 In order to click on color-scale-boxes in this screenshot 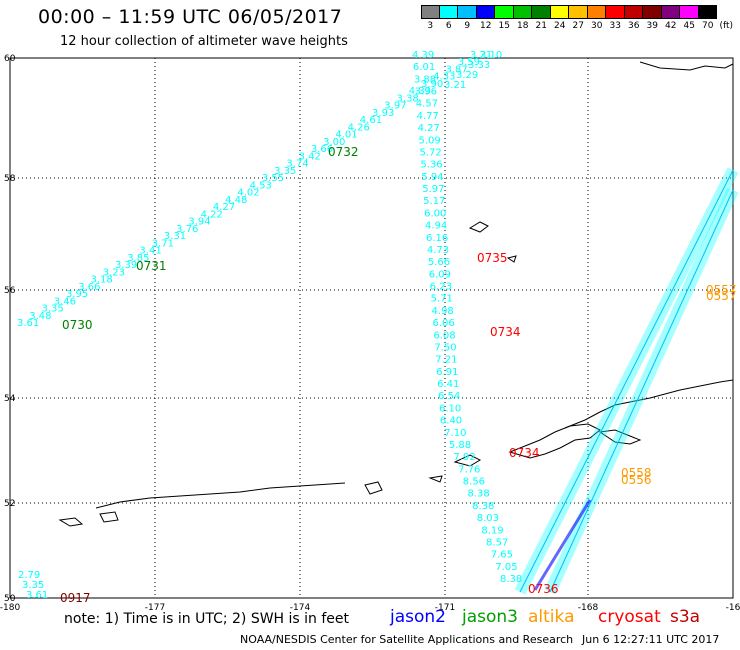, I will do `click(578, 12)`.